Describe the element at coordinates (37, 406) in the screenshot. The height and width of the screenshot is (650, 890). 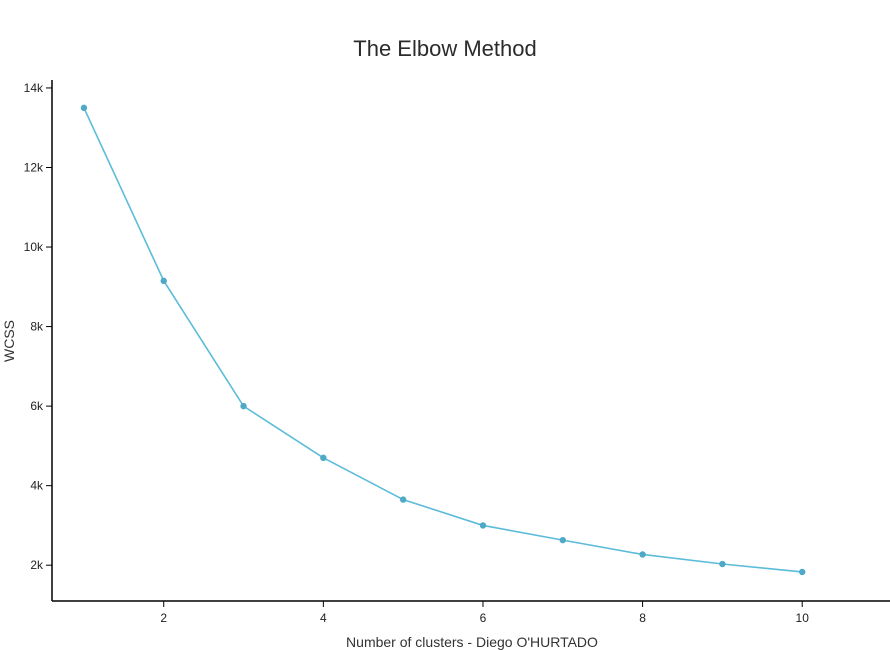
I see `y-tick-label: 6k` at that location.